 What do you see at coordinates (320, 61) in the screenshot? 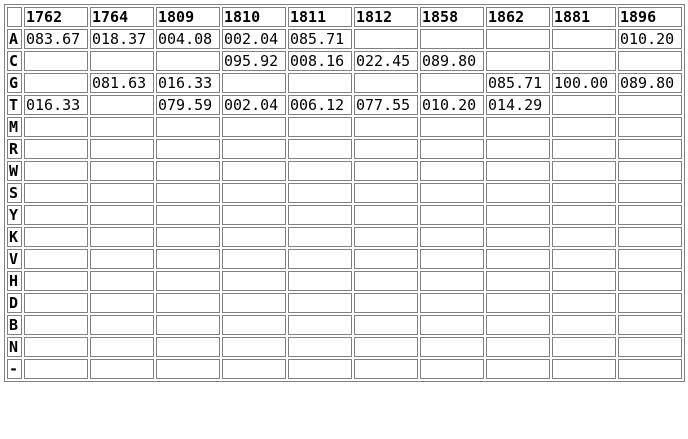
I see `table-cell: 008.16` at bounding box center [320, 61].